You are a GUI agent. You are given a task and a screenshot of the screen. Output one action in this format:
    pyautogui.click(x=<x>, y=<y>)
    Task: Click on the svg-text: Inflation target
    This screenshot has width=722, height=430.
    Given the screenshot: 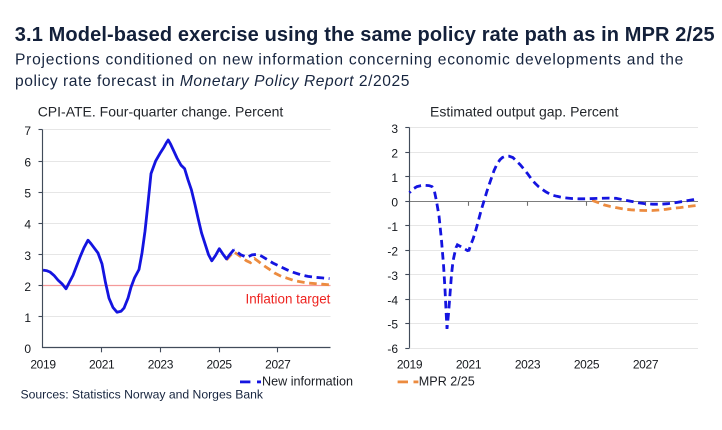 What is the action you would take?
    pyautogui.click(x=288, y=299)
    